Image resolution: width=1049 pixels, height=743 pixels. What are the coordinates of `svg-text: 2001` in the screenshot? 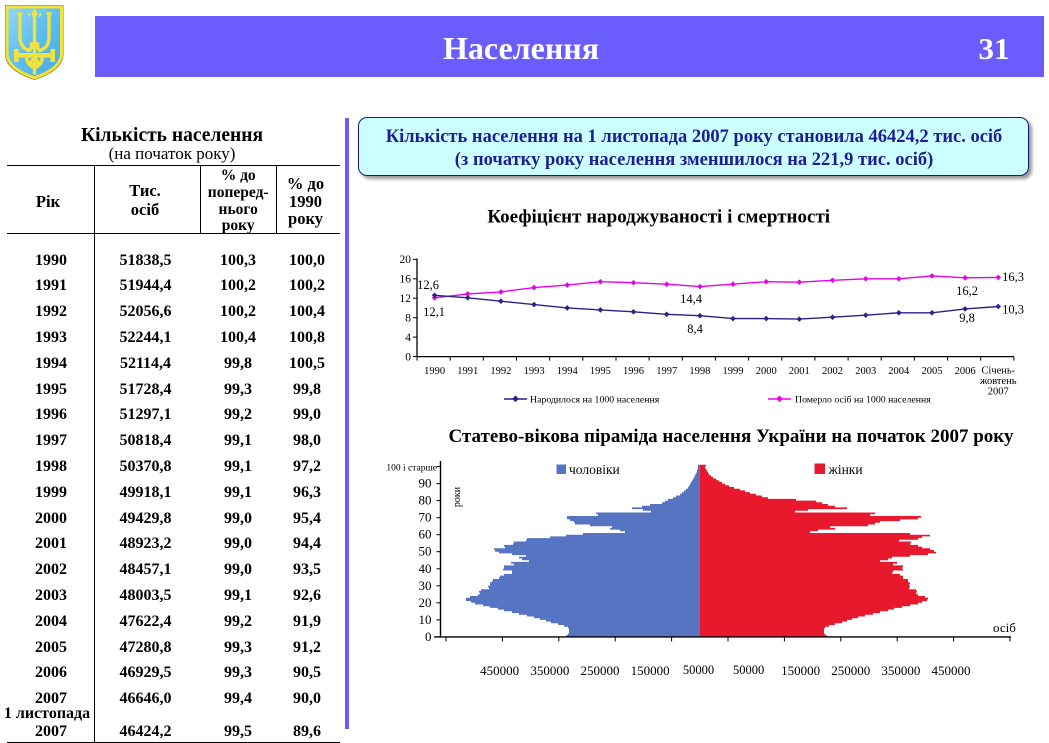 It's located at (799, 371).